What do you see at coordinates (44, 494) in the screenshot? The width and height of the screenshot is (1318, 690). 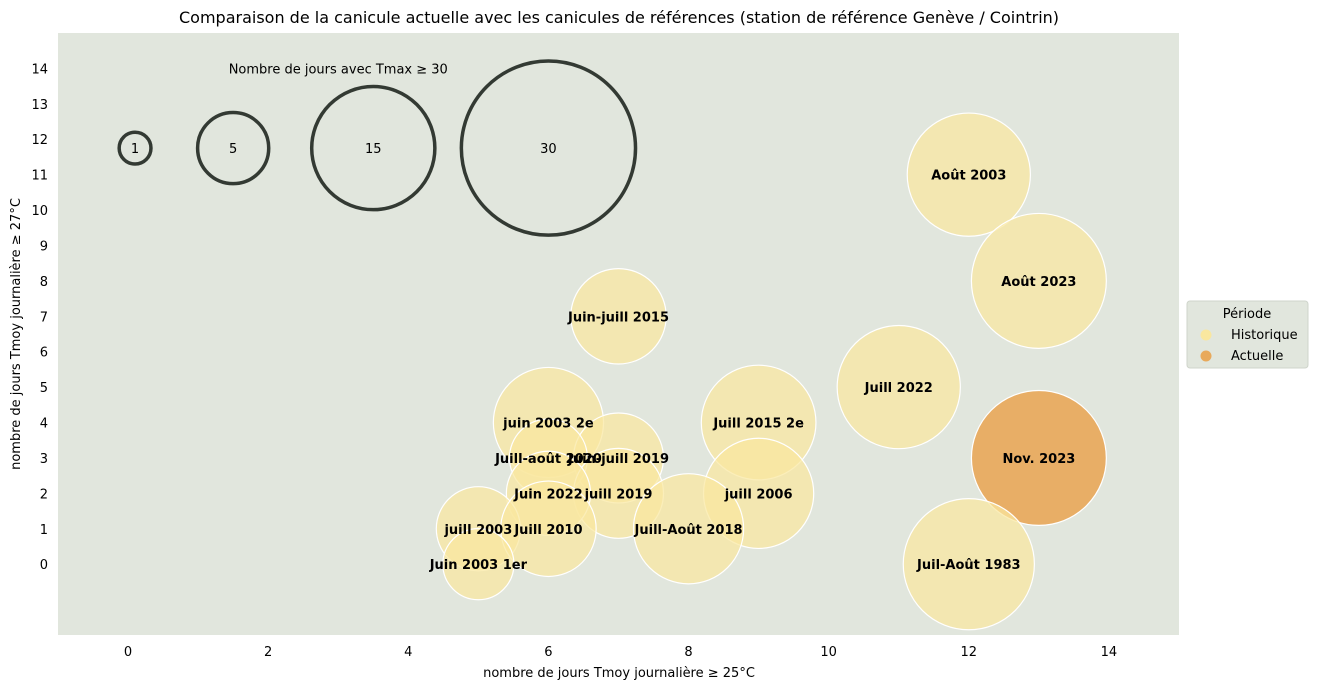 I see `y-tick-label: 2` at bounding box center [44, 494].